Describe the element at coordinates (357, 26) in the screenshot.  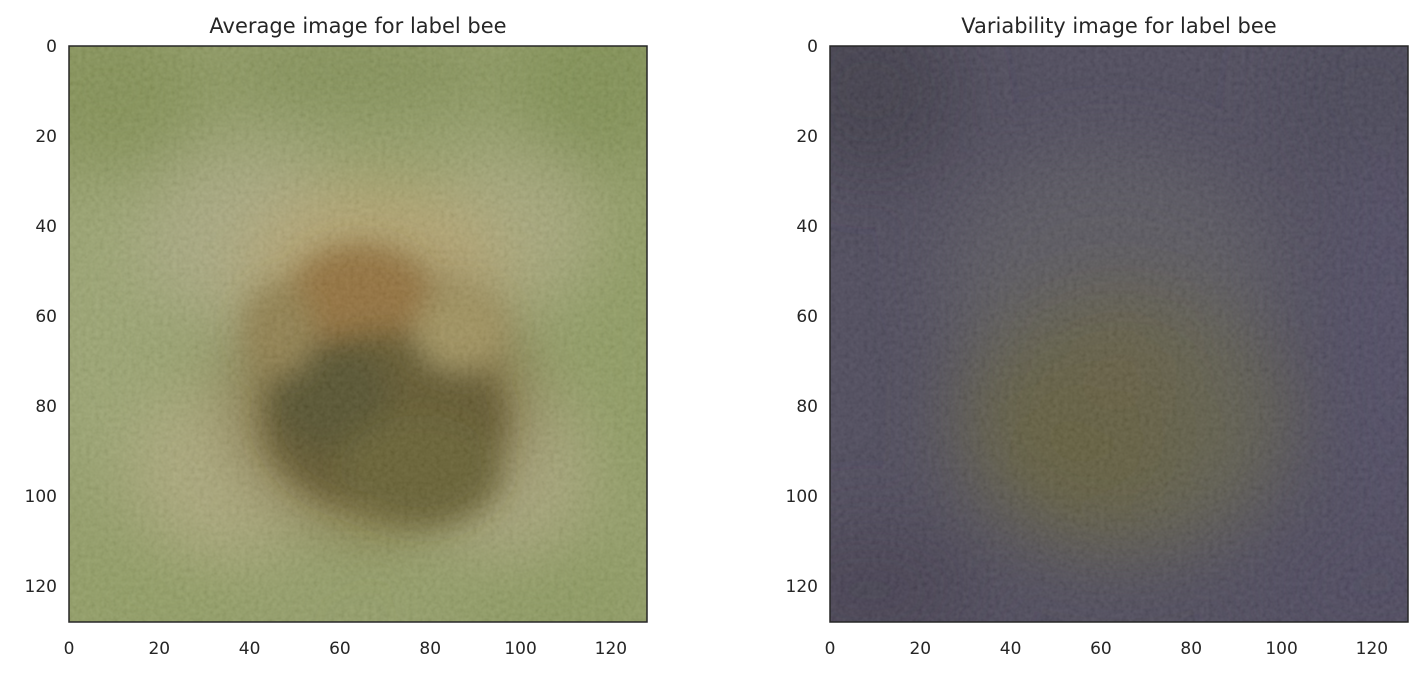
I see `average-image-title: Average image for label bee` at that location.